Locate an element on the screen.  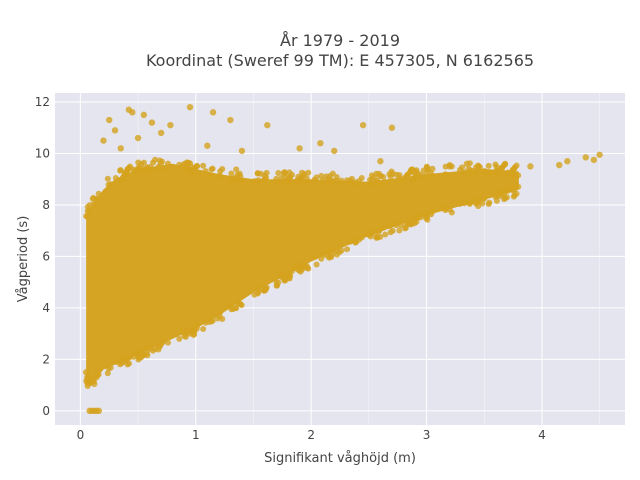
x-tick-label: 2 is located at coordinates (311, 435).